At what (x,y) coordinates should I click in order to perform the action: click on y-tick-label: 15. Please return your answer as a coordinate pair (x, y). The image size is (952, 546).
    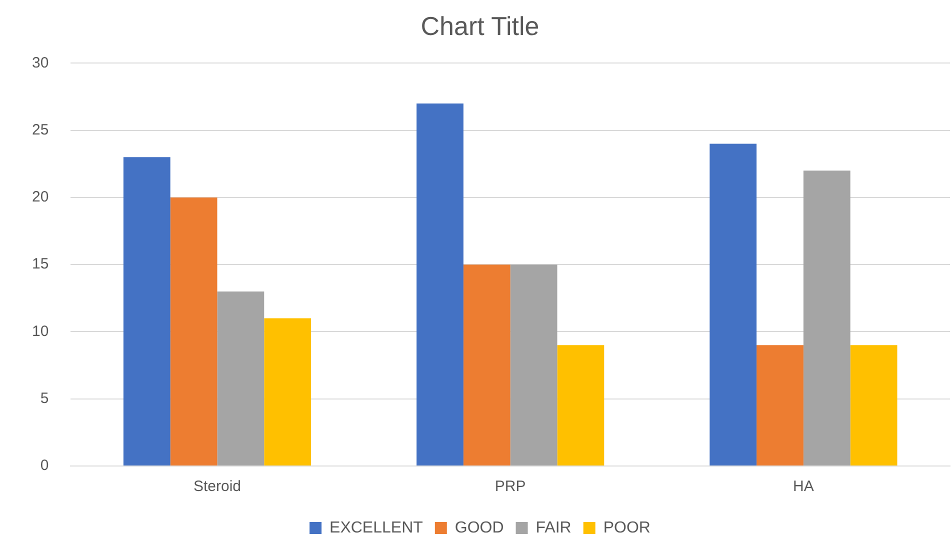
    Looking at the image, I should click on (40, 264).